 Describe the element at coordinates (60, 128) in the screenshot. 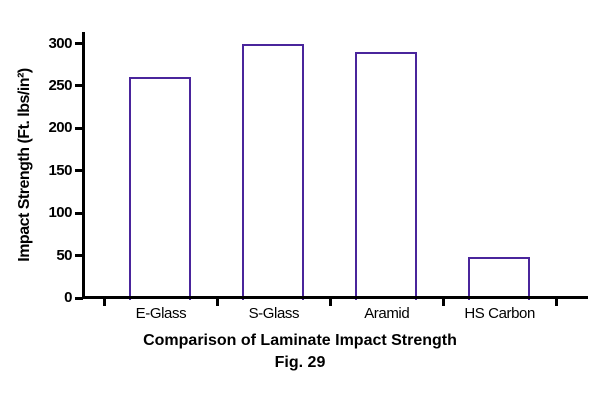

I see `y-tick-label: 200` at that location.